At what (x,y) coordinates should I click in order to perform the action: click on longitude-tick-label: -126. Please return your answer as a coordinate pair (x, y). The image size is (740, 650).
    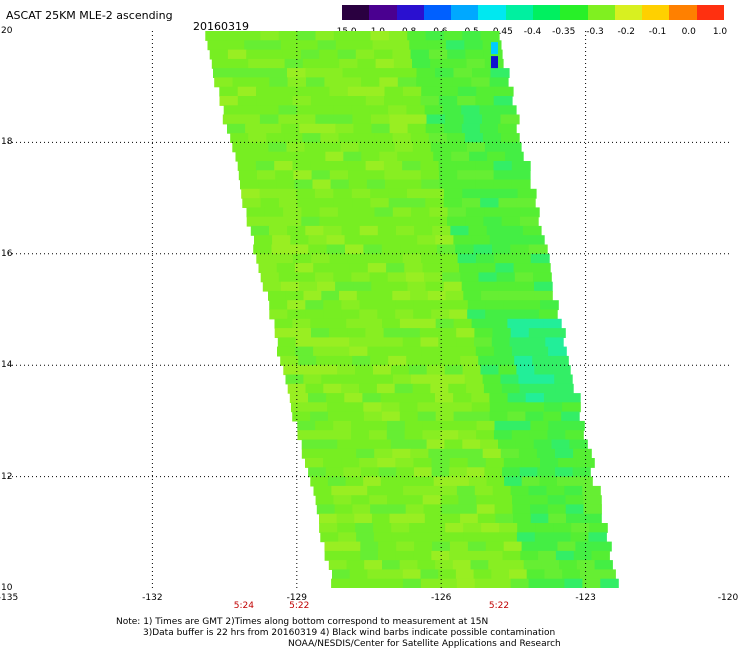
    Looking at the image, I should click on (441, 598).